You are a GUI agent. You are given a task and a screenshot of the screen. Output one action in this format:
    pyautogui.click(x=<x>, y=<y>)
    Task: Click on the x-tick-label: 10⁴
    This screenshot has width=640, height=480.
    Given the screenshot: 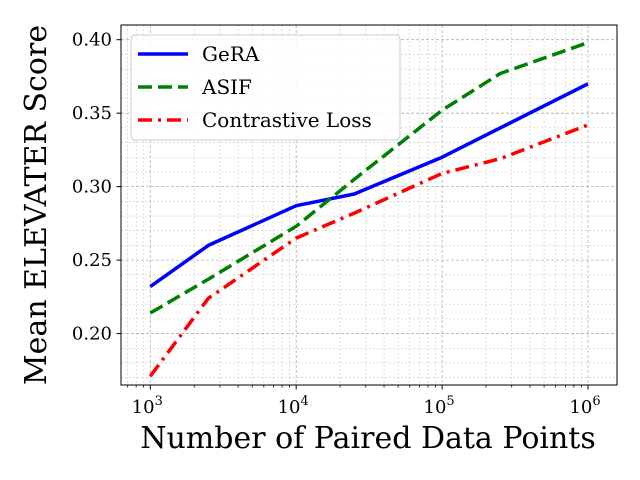 What is the action you would take?
    pyautogui.click(x=293, y=406)
    